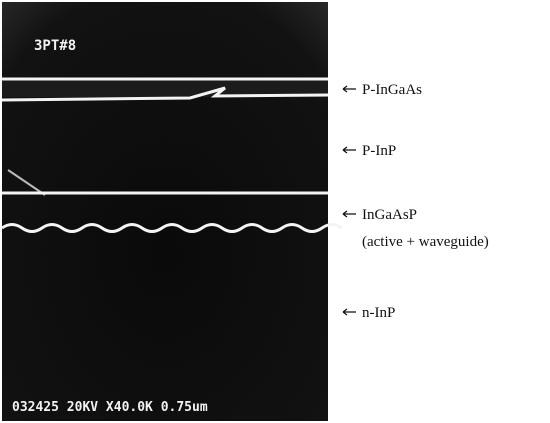 The width and height of the screenshot is (550, 423). Describe the element at coordinates (110, 407) in the screenshot. I see `scale-bar-text: 032425 20KV X40.0K 0.75um` at that location.